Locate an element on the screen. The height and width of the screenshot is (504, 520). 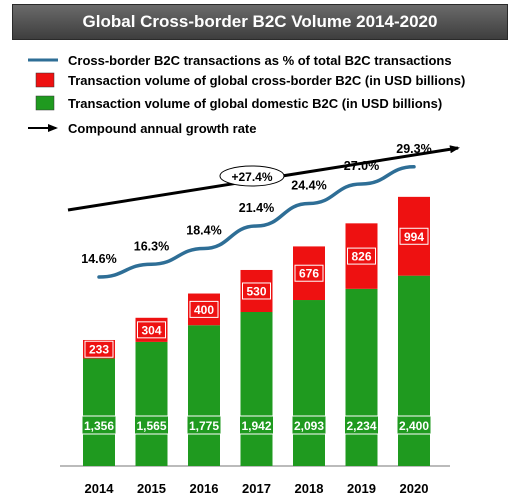
chart-title: Global Cross-border B2C Volume 2014-2020 is located at coordinates (260, 21).